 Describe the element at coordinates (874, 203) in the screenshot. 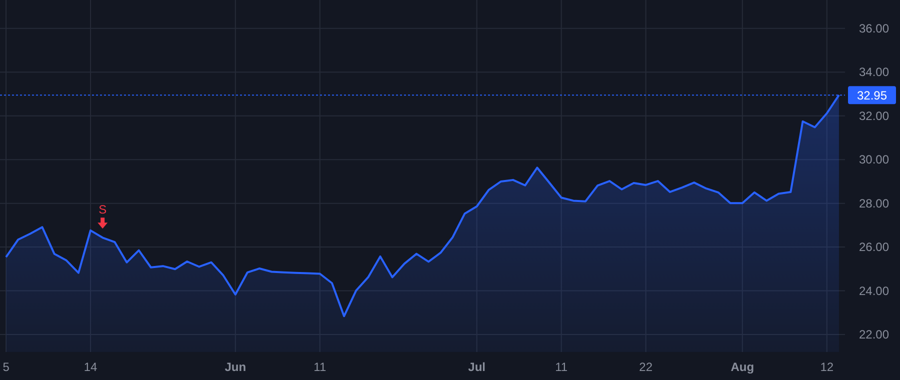

I see `y-tick-label: 28.00` at that location.